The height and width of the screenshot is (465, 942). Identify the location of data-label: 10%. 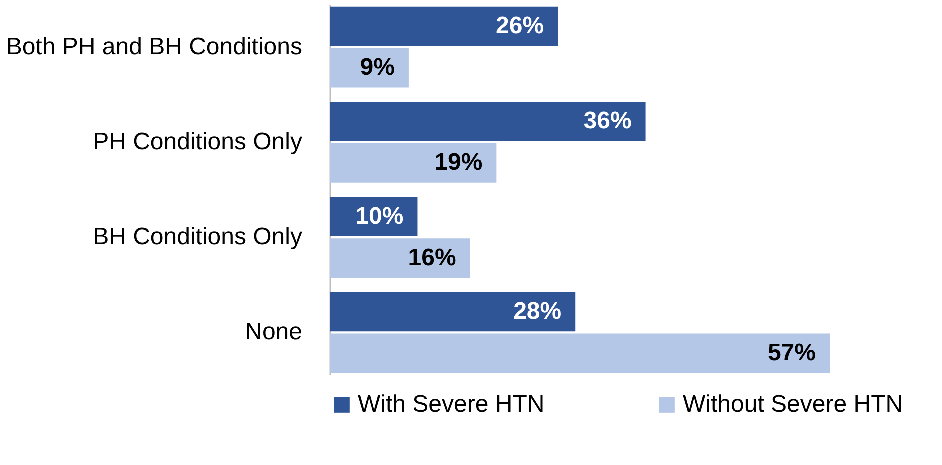
(380, 216).